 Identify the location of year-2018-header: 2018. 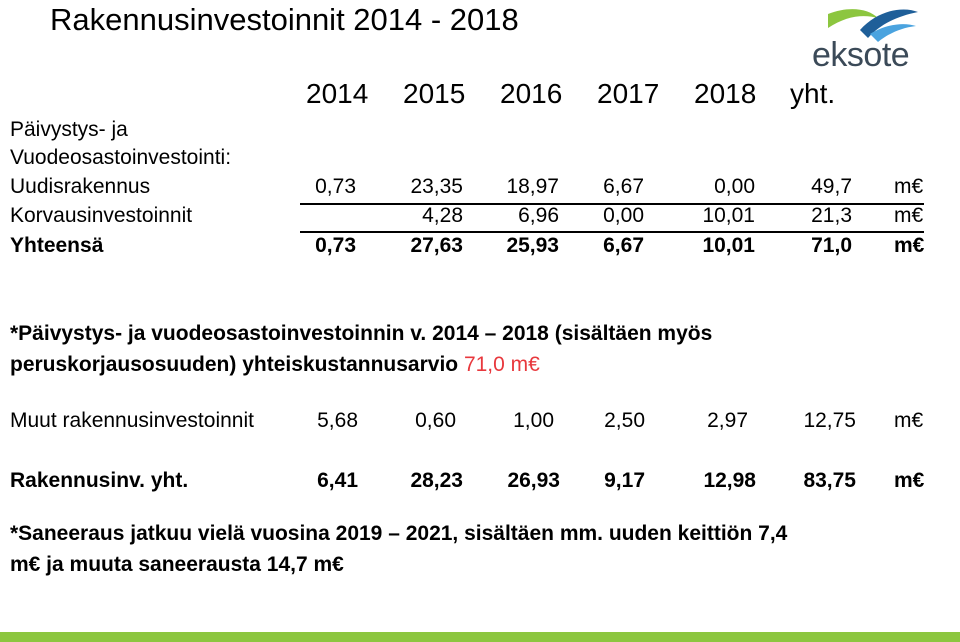
(725, 93).